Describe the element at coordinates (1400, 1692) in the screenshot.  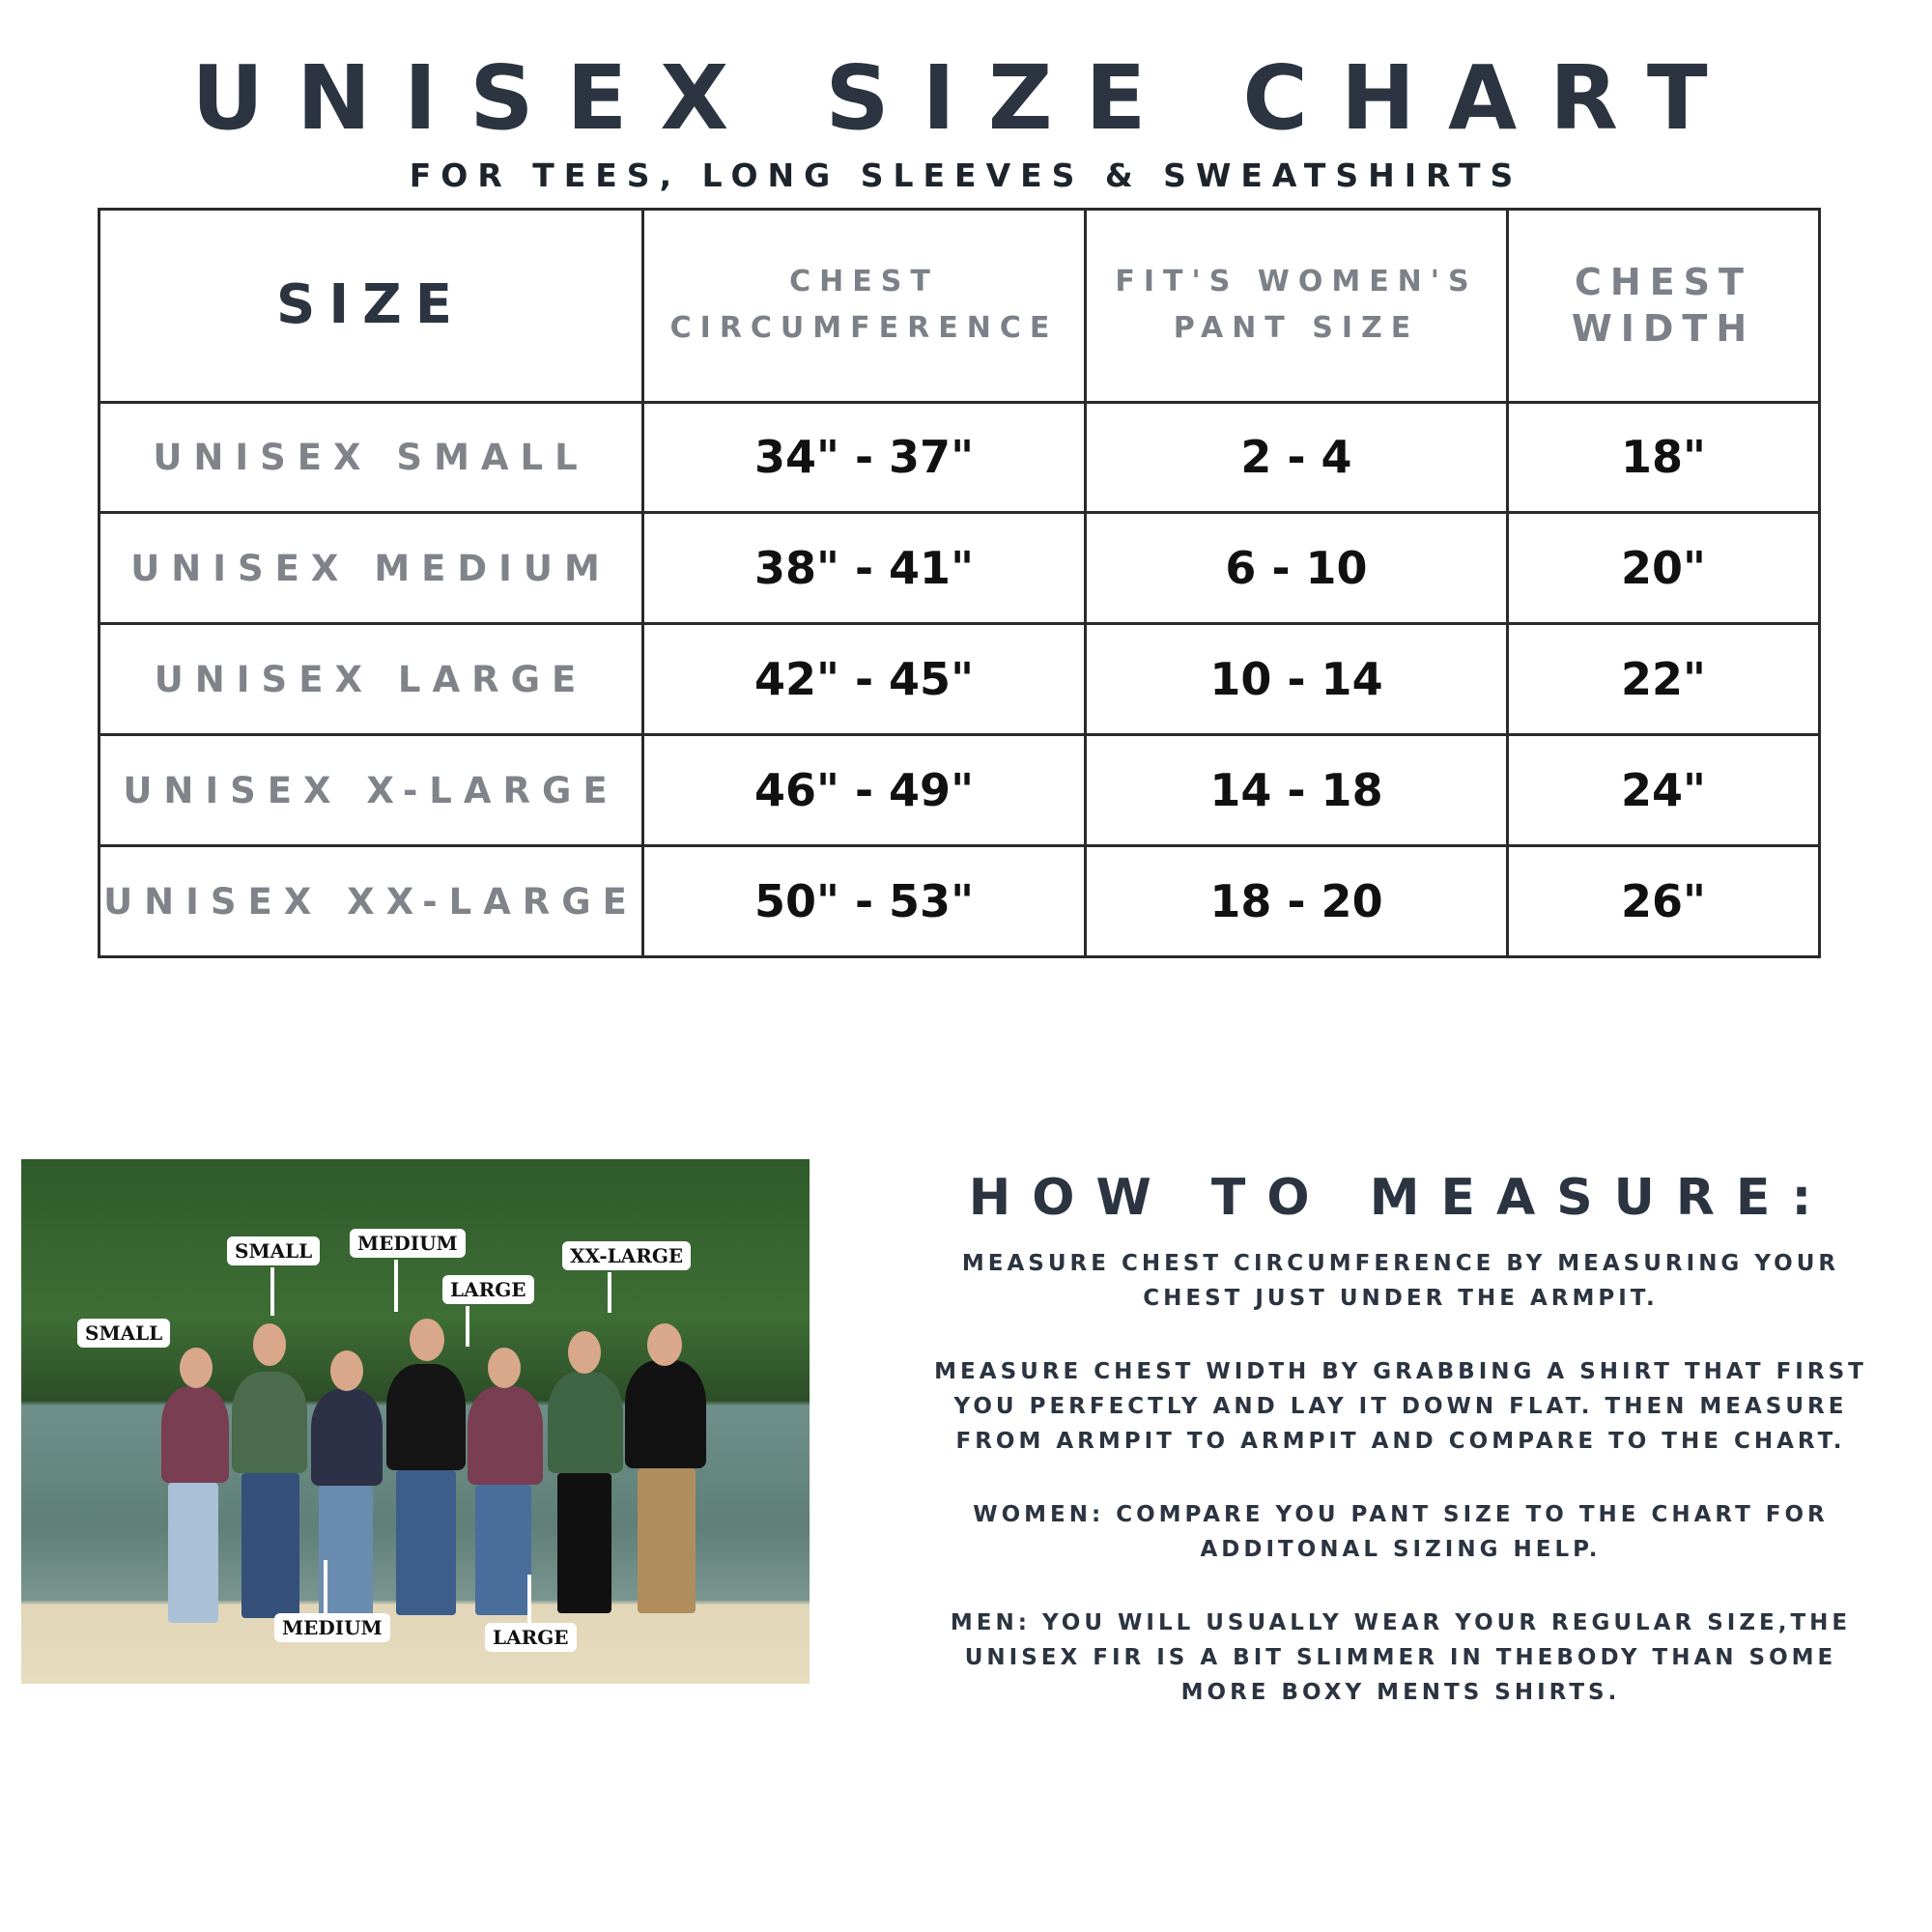
I see `paragraph-line: MORE BOXY MENTS SHIRTS.` at that location.